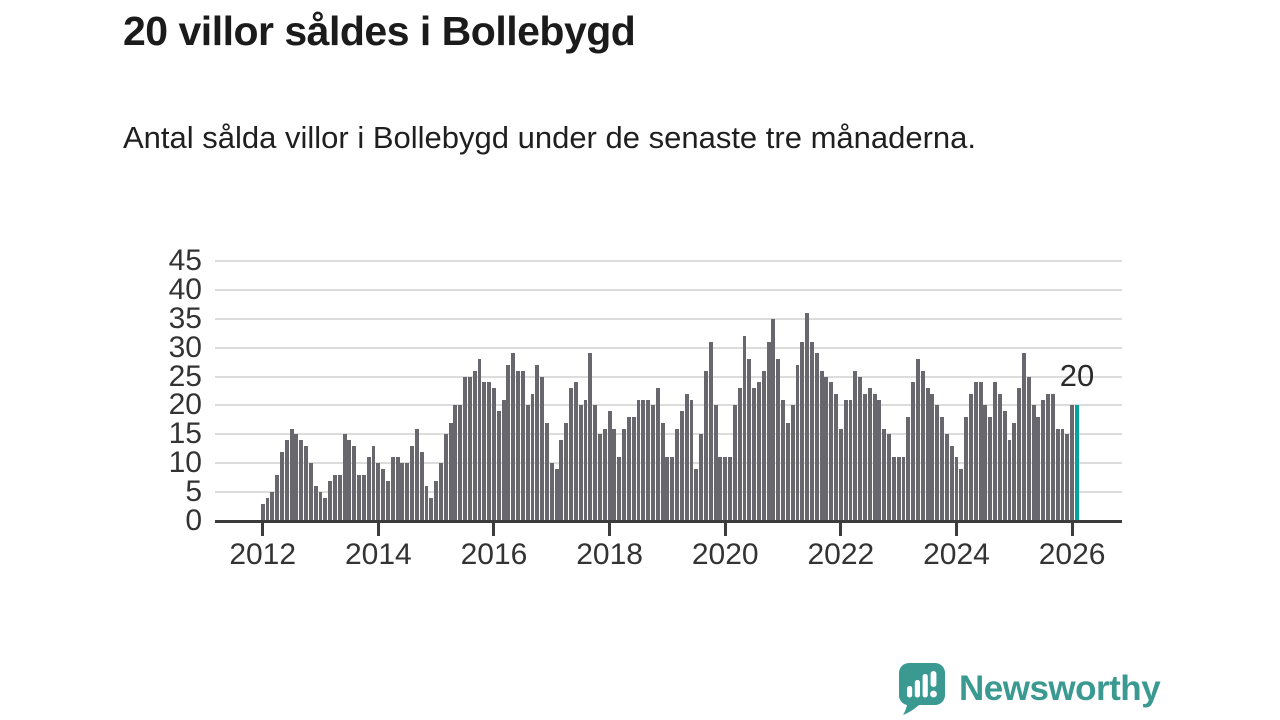 This screenshot has width=1280, height=720. What do you see at coordinates (185, 463) in the screenshot?
I see `y-axis-label: 10` at bounding box center [185, 463].